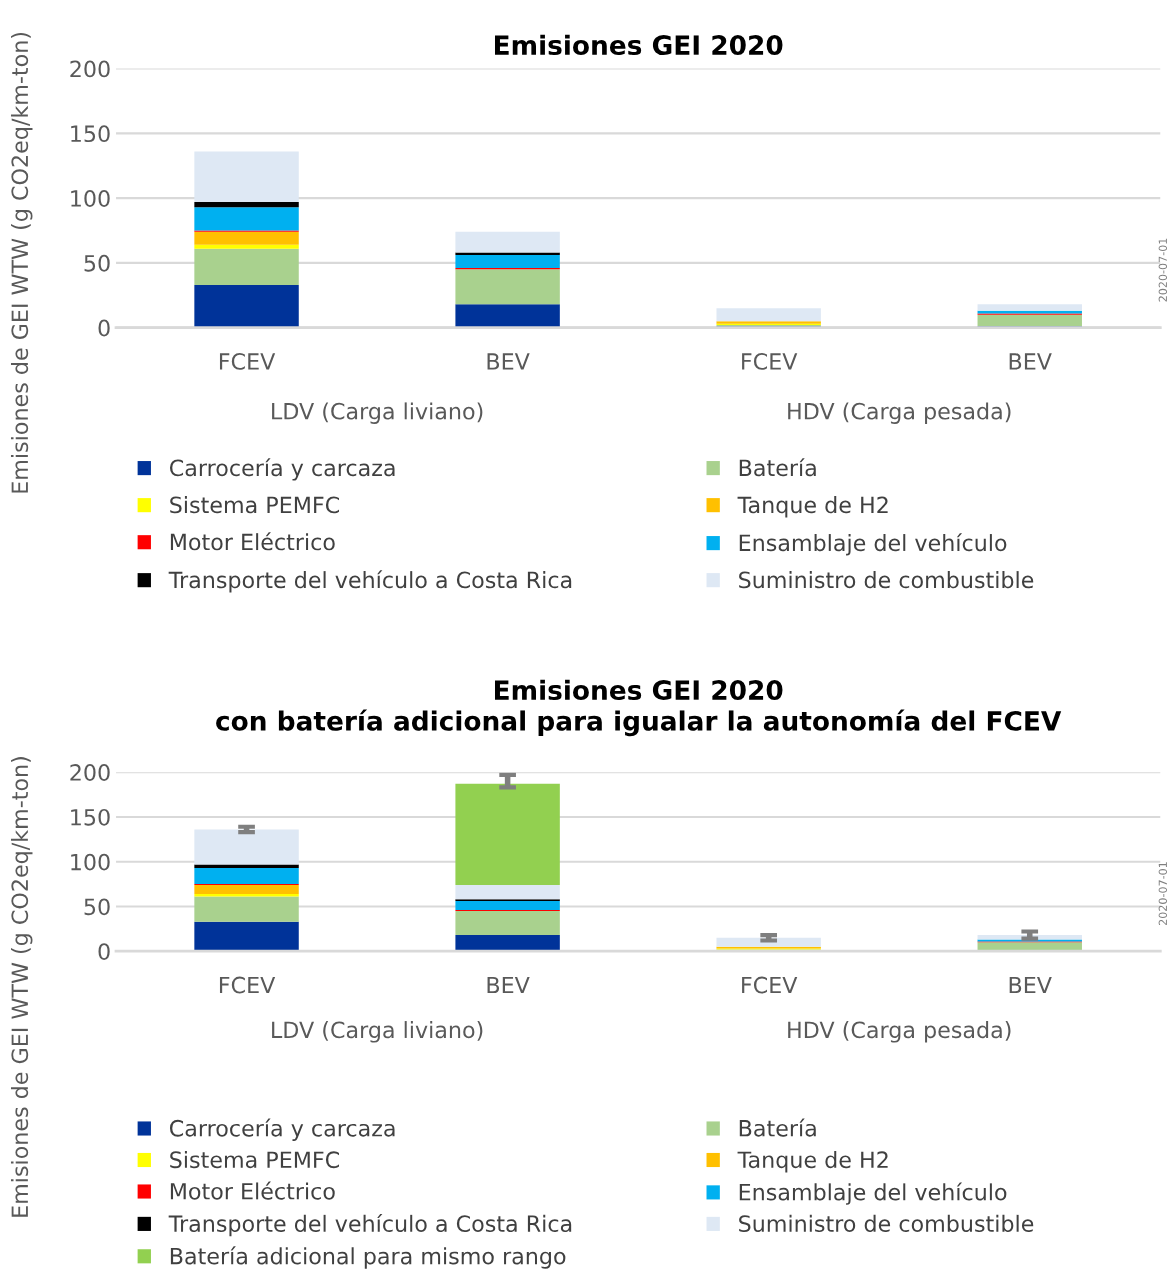  Describe the element at coordinates (639, 708) in the screenshot. I see `chart-title: Emisiones GEI 2020 con batería adicional para igualar la autonomía del FCEV` at that location.